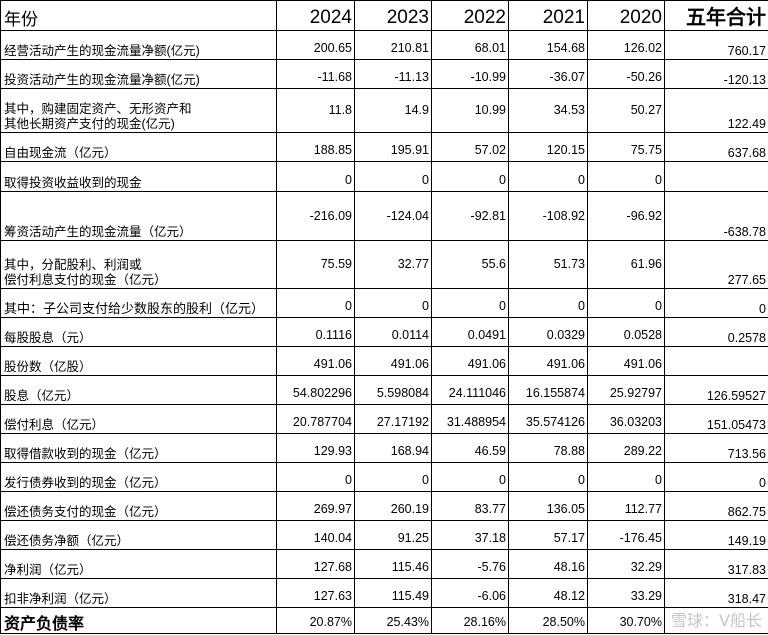 The height and width of the screenshot is (635, 768). I want to click on table-row: 净利润（亿元） 127.68 115.46 -5.76 48.16 32.29 317.83, so click(384, 564).